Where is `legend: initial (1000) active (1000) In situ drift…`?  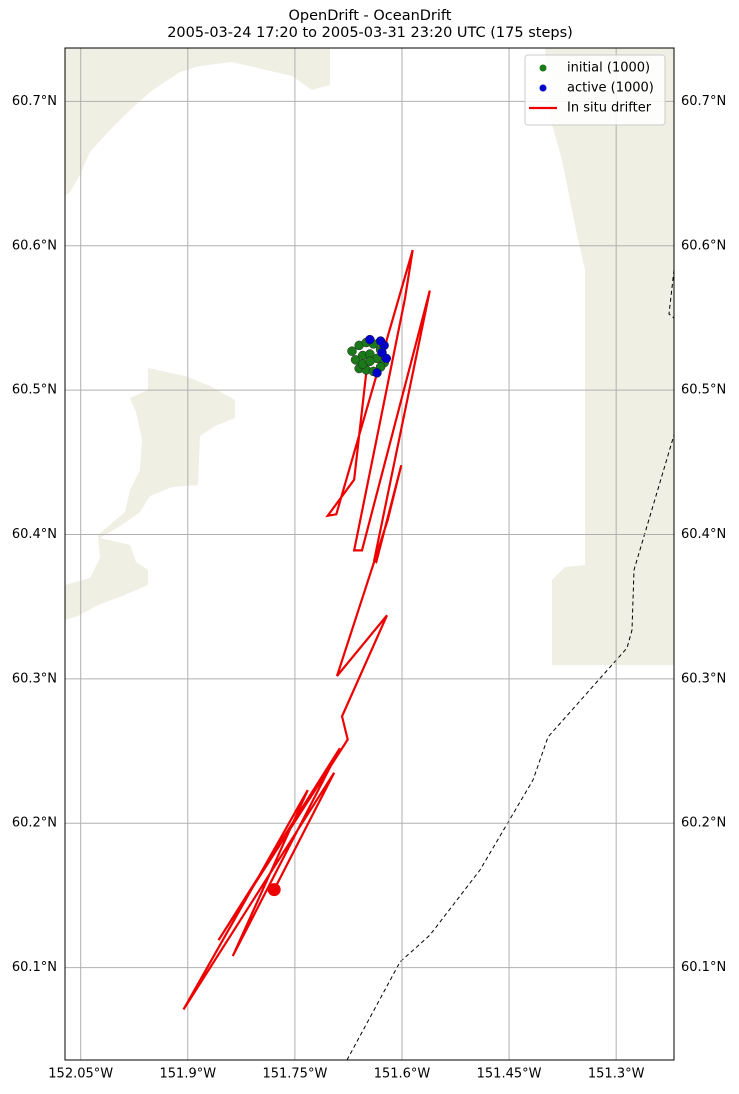
legend: initial (1000) active (1000) In situ drift… is located at coordinates (595, 90).